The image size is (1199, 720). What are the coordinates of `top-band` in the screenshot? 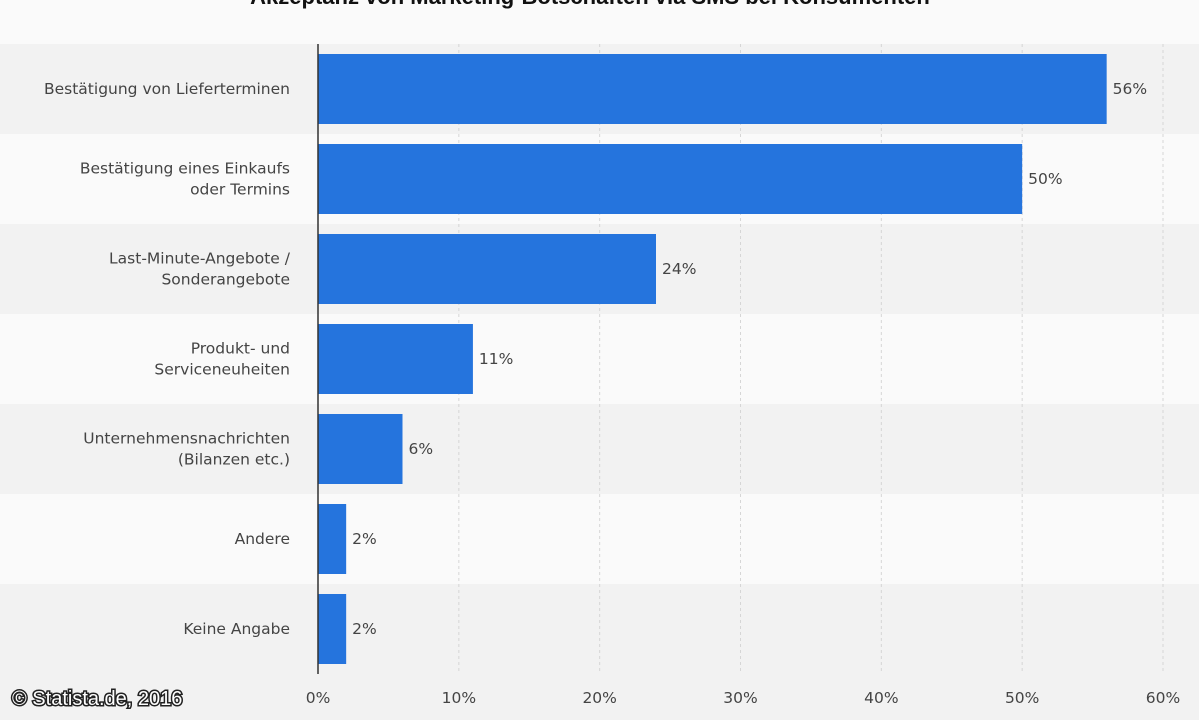 It's located at (599, 22).